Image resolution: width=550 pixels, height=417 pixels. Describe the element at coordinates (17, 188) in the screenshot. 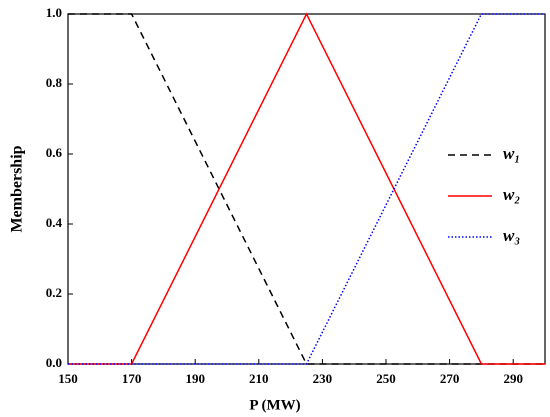

I see `y-axis-label: Membership` at that location.